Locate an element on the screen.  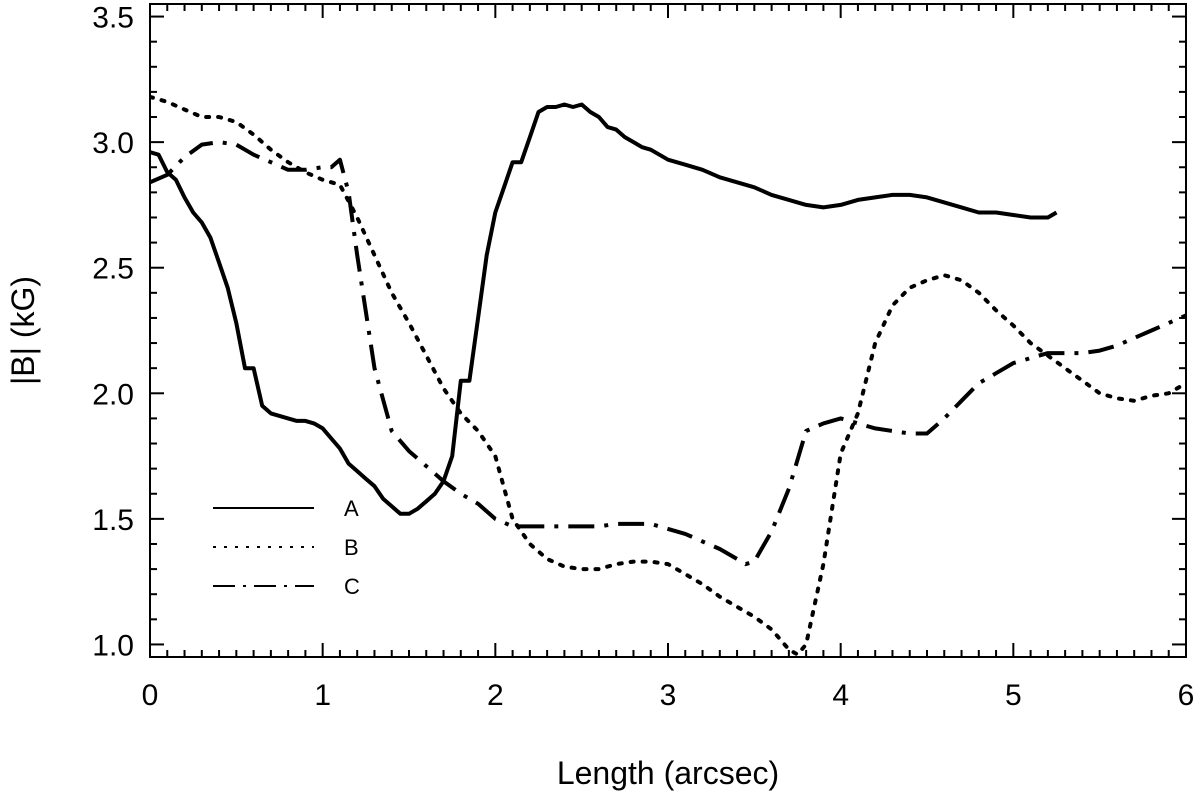
legend-label-c: C is located at coordinates (352, 586).